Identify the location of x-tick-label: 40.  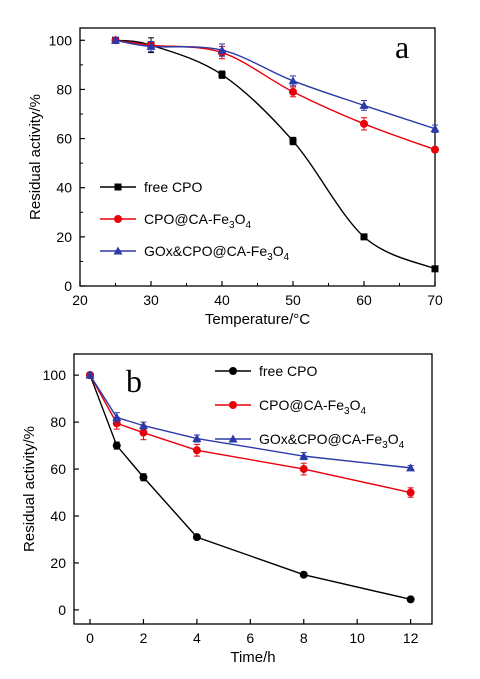
(222, 300).